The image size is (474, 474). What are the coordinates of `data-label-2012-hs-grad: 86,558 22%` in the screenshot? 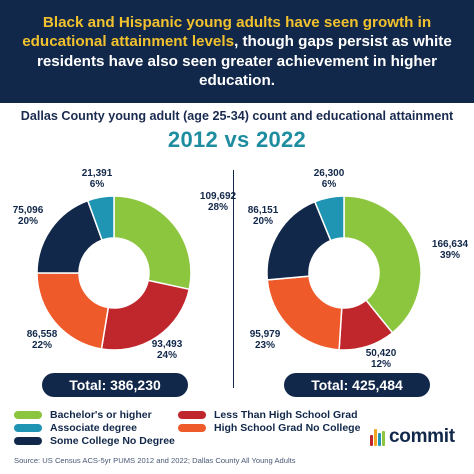 It's located at (42, 340).